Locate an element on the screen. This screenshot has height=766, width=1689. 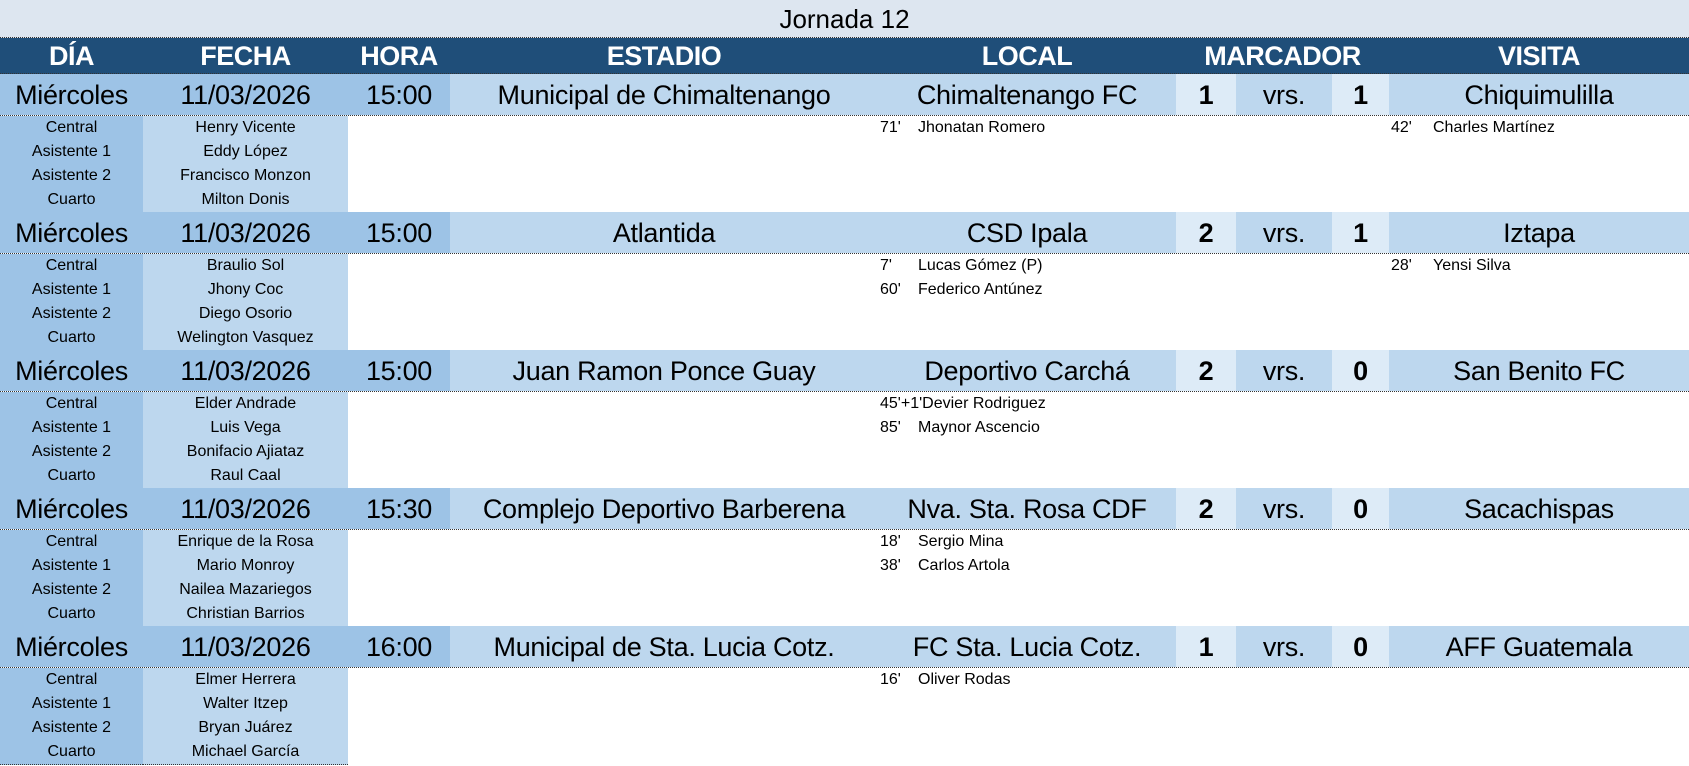
day-cell: Miércoles is located at coordinates (71, 508).